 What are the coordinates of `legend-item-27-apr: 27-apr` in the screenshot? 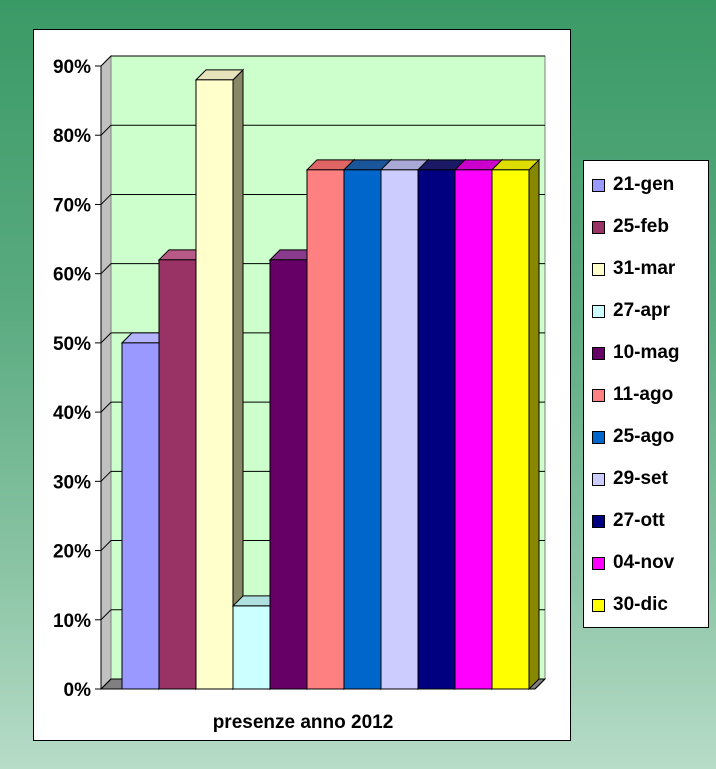 It's located at (631, 310).